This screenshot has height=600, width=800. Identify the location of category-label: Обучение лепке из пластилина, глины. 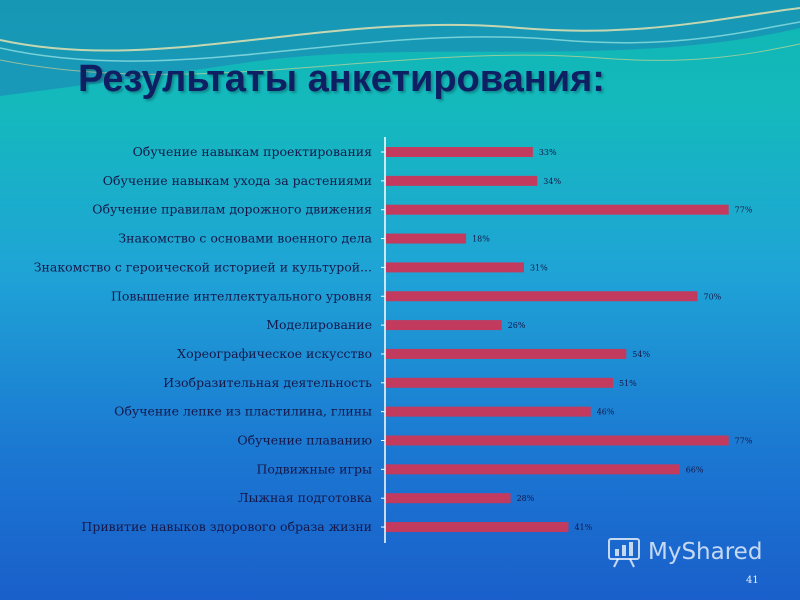
(243, 411).